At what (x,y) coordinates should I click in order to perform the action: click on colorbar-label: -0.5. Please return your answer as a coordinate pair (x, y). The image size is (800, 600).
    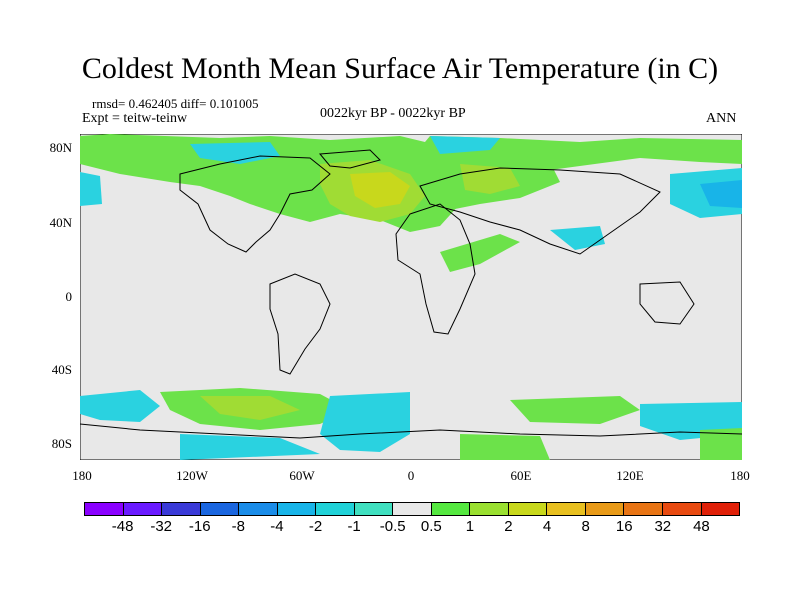
    Looking at the image, I should click on (392, 526).